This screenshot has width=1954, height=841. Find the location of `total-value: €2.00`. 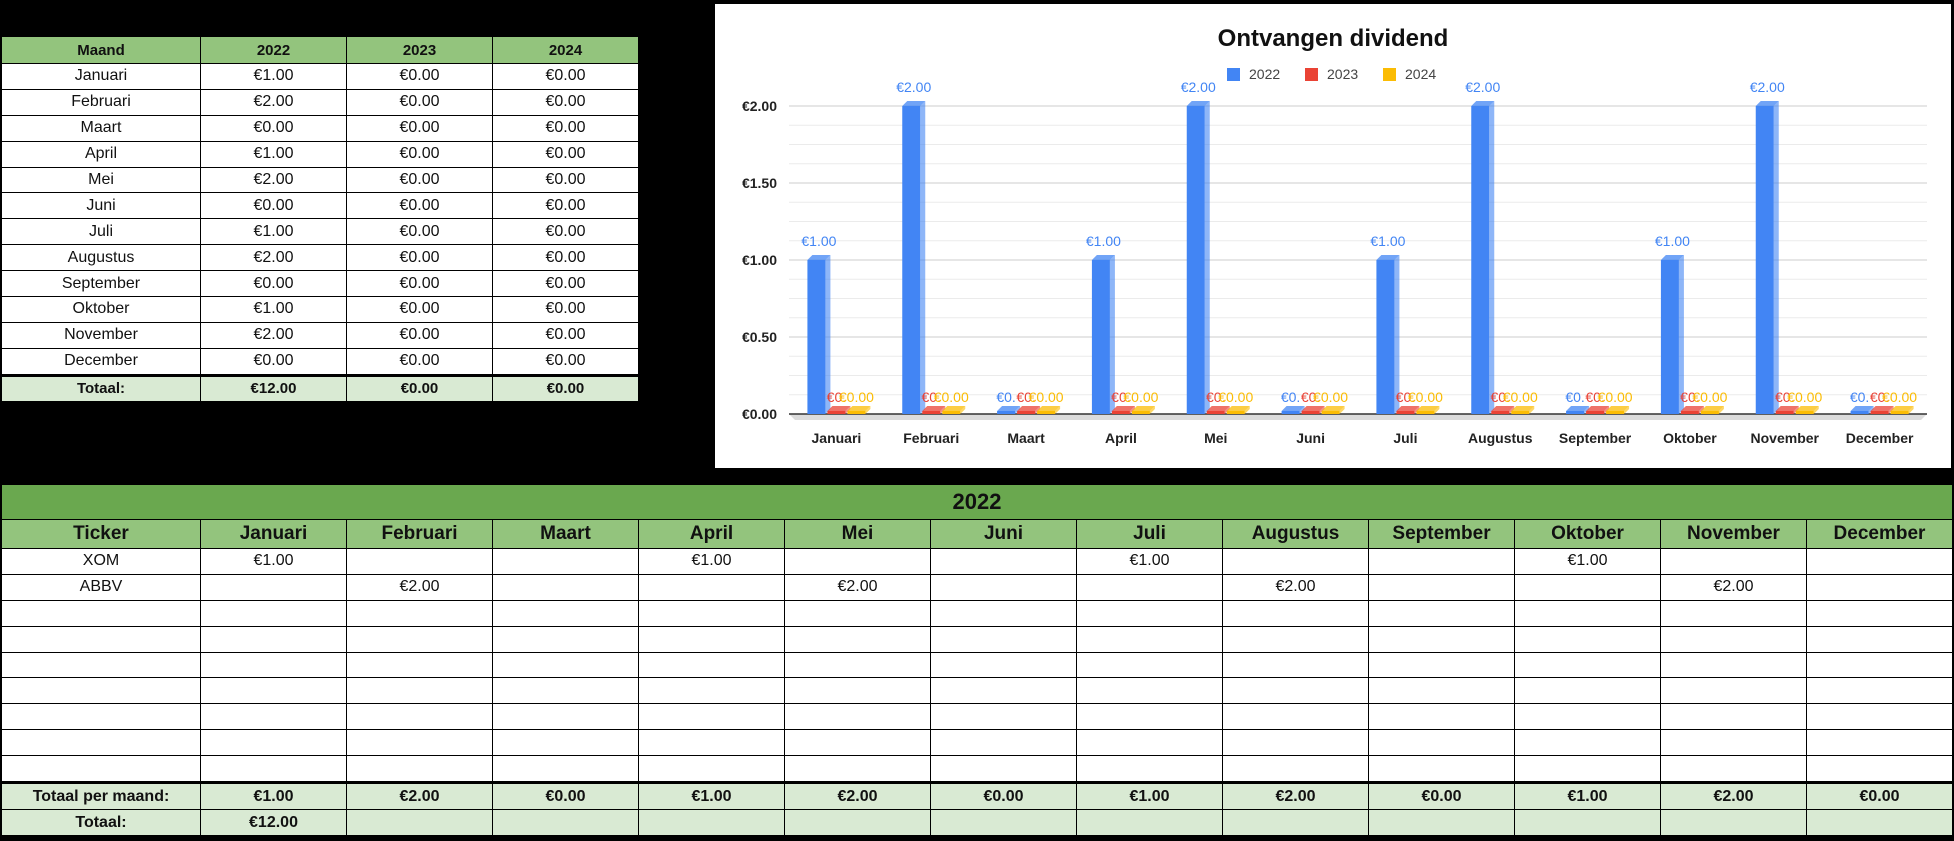

total-value: €2.00 is located at coordinates (857, 796).